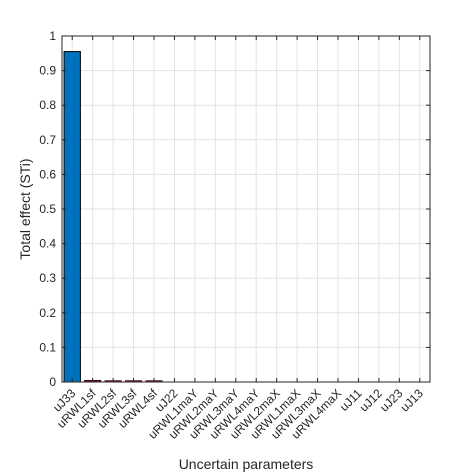 This screenshot has width=474, height=474. I want to click on y-axis-label: Total effect (STi), so click(25, 208).